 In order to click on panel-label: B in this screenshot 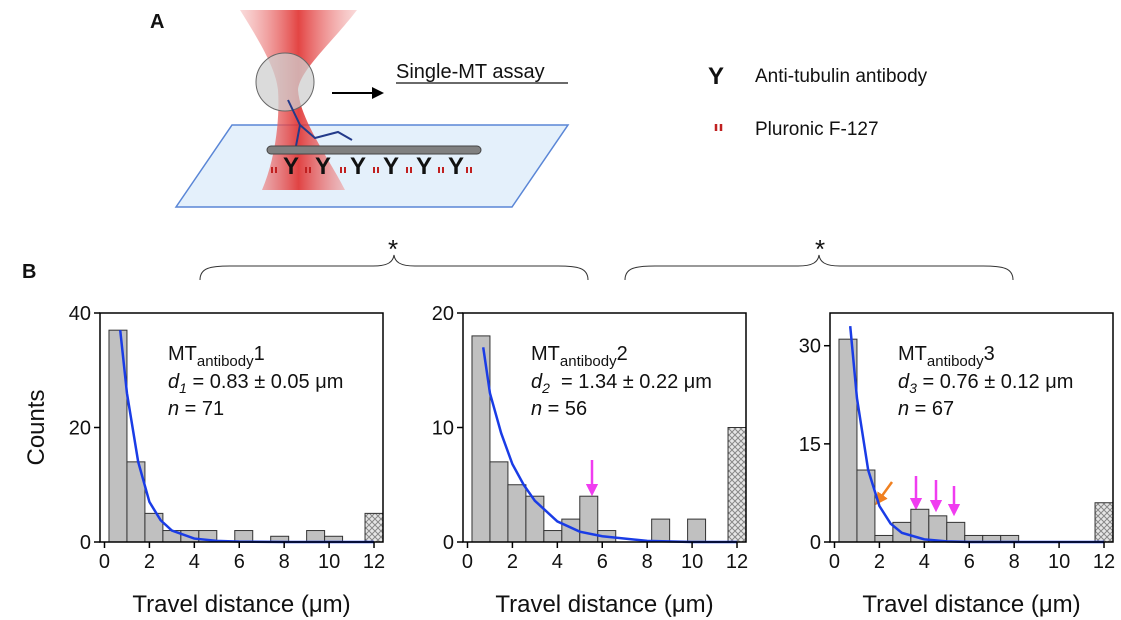, I will do `click(29, 272)`.